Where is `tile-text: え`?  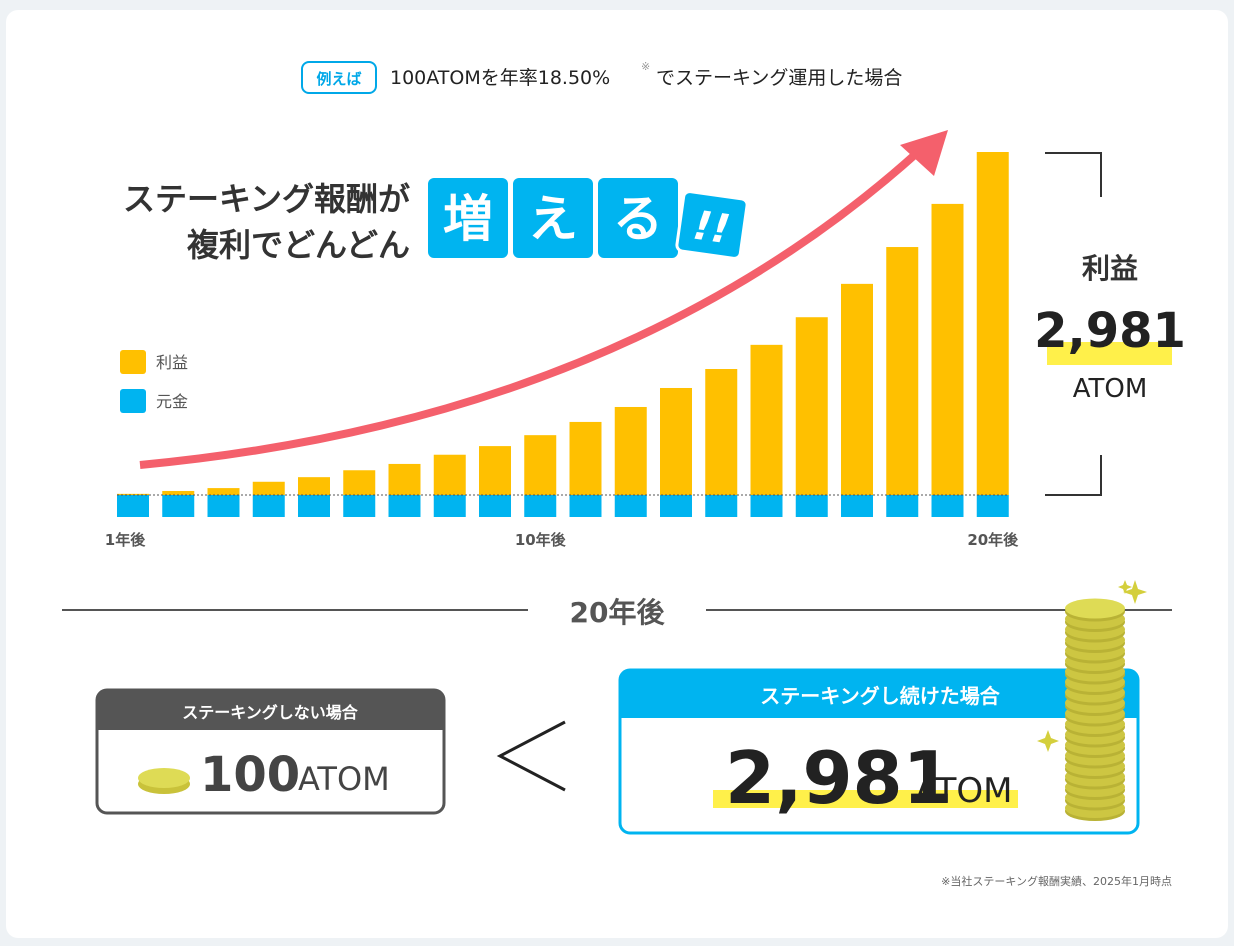 tile-text: え is located at coordinates (553, 219).